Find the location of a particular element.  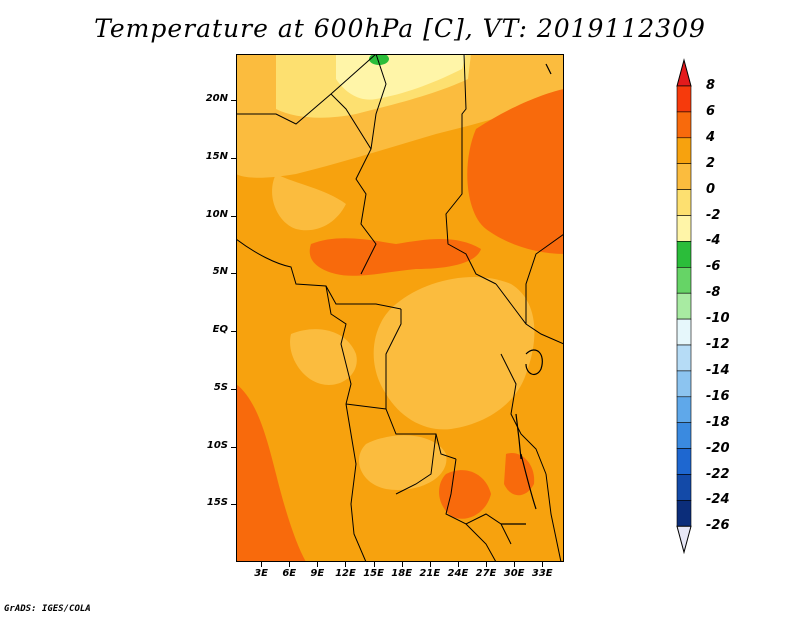

footer-credit: GrADS: IGES/COLA is located at coordinates (47, 609).